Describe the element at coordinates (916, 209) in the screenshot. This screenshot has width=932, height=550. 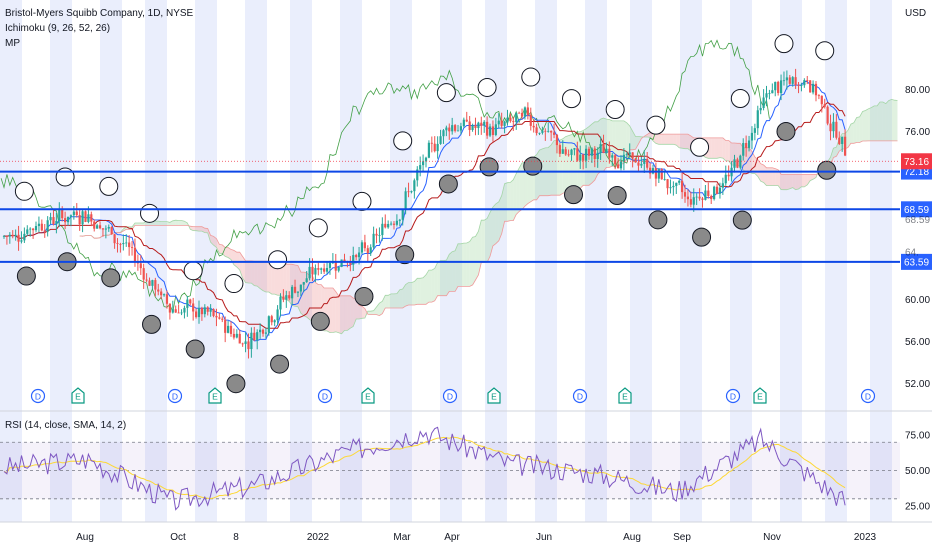
I see `level-price-badge: 68.59` at that location.